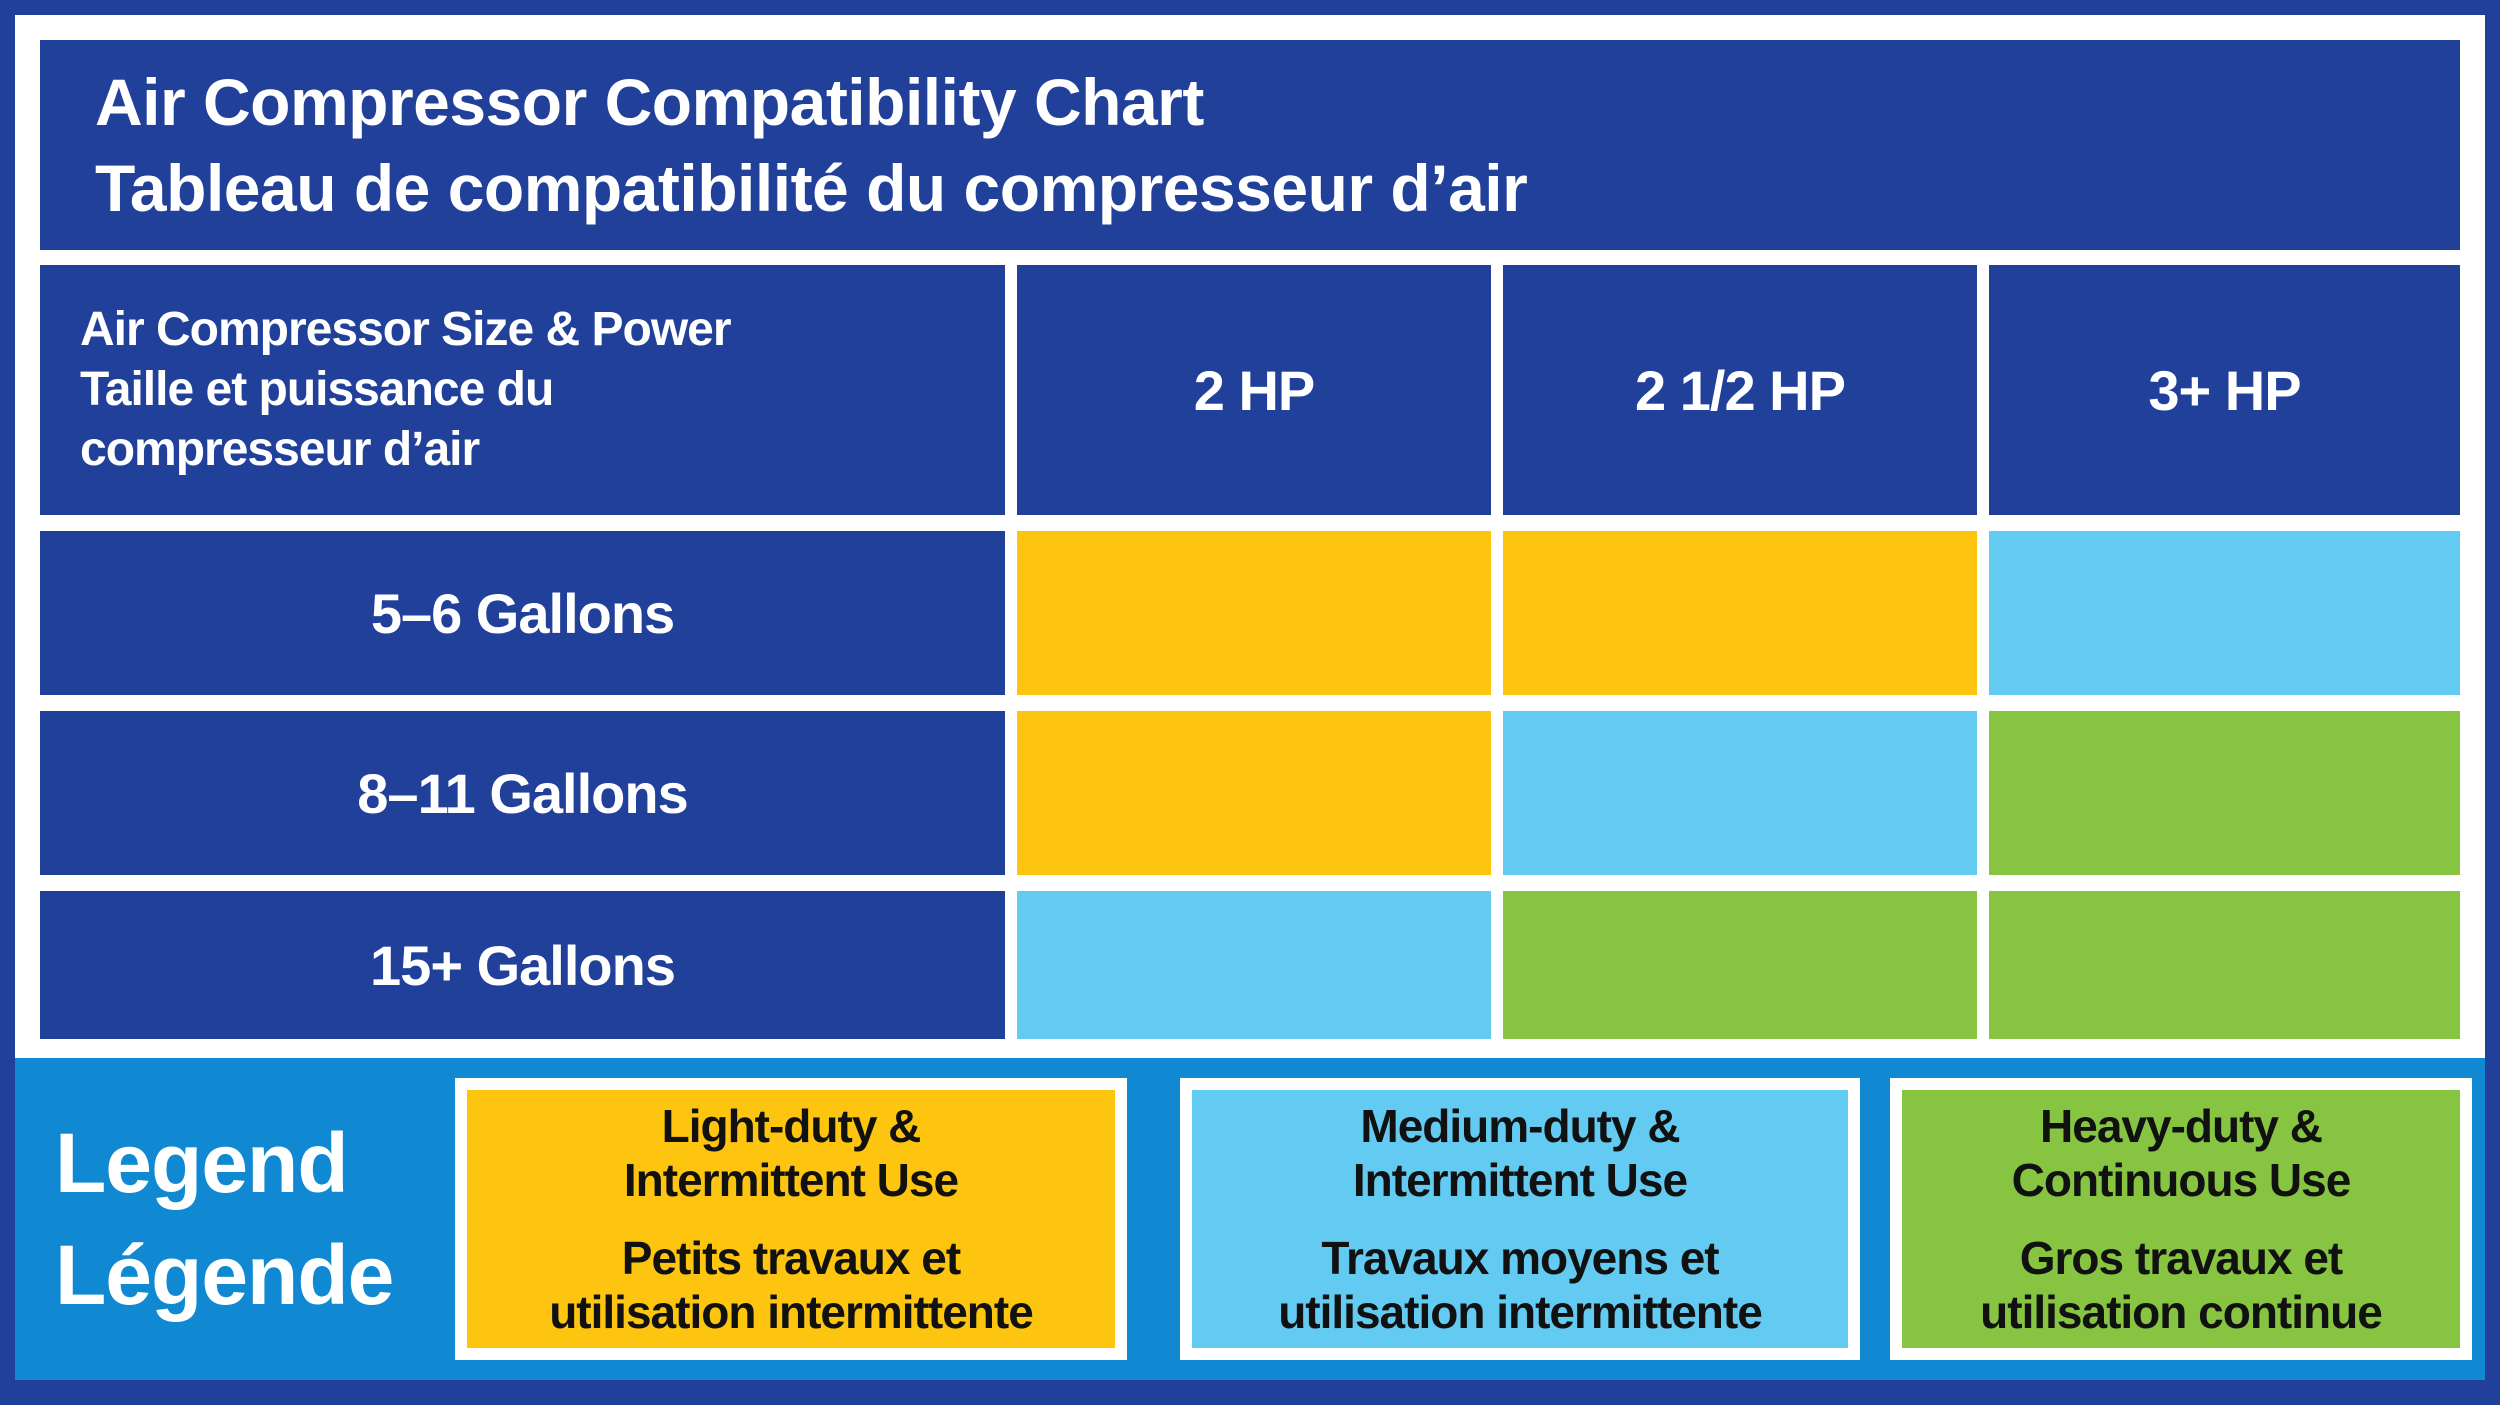 This screenshot has height=1405, width=2500. Describe the element at coordinates (2181, 1126) in the screenshot. I see `legend-heavy-duty-en-1: Heavy-duty &` at that location.